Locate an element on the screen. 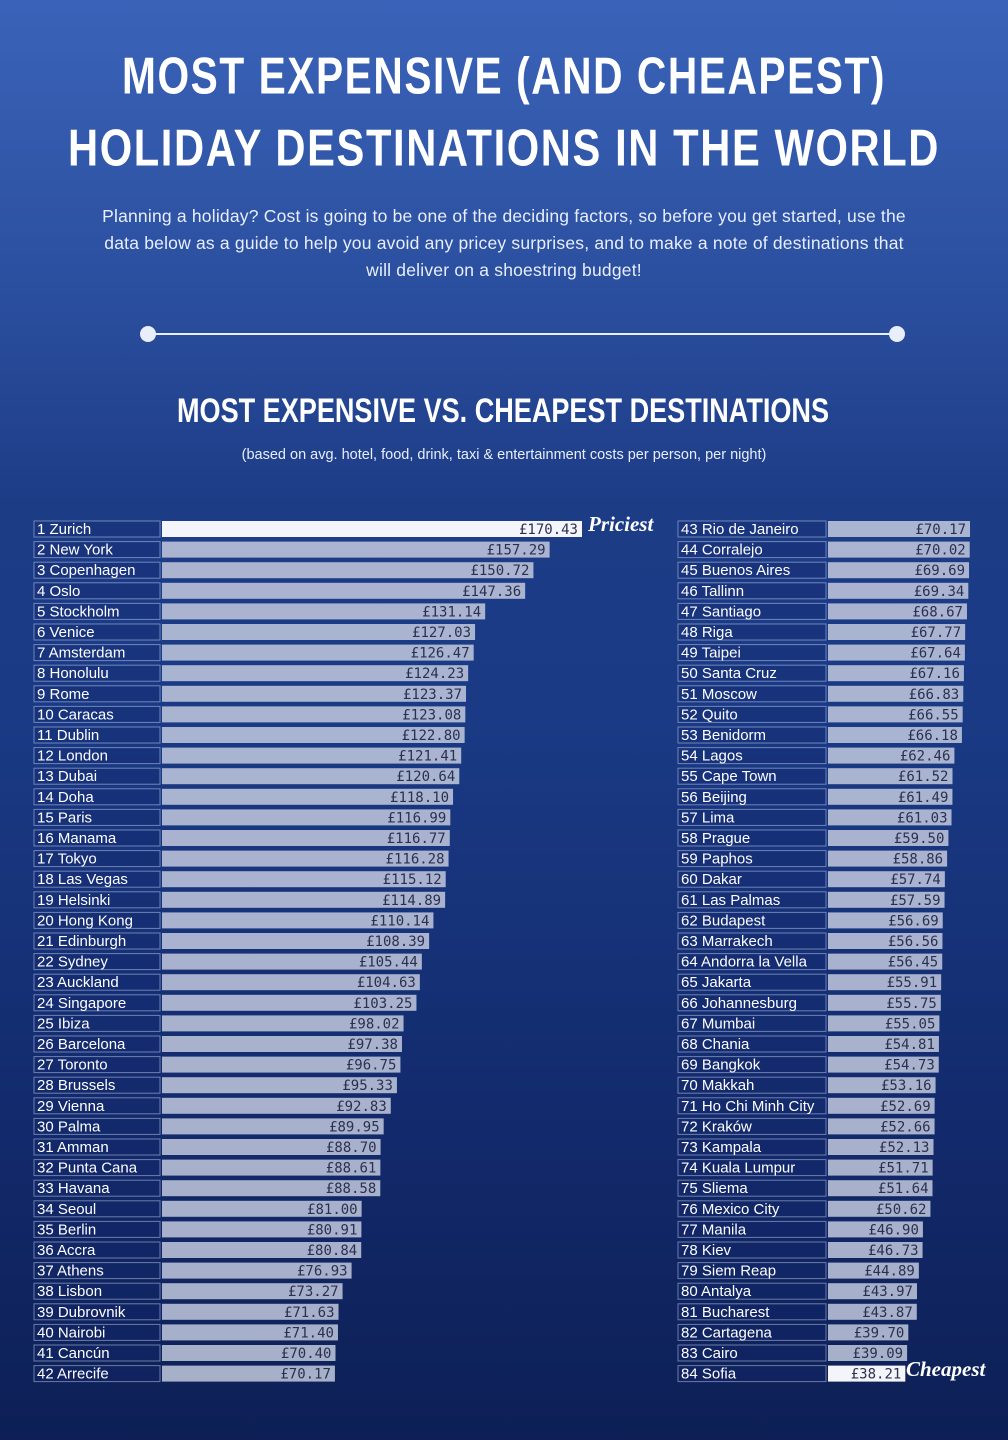 The image size is (1008, 1440). value-label: £71.63 is located at coordinates (309, 1313).